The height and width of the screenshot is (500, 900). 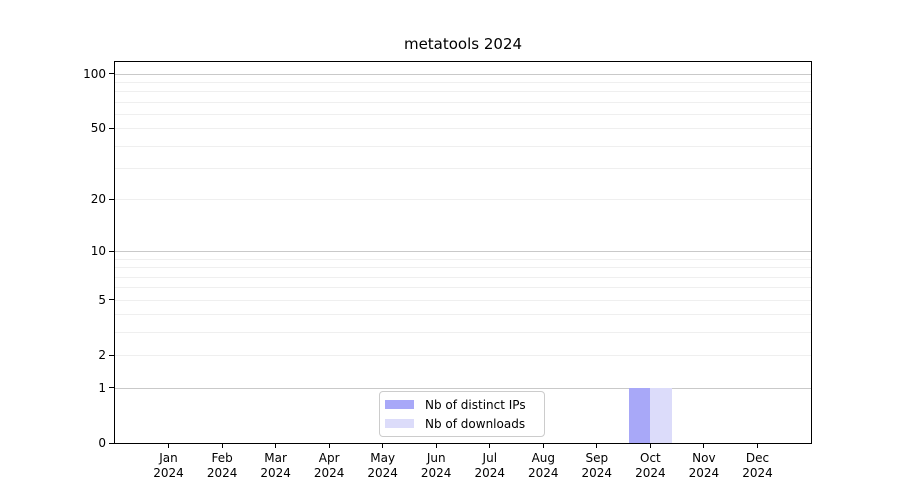 I want to click on y-tick-label: 1, so click(x=102, y=387).